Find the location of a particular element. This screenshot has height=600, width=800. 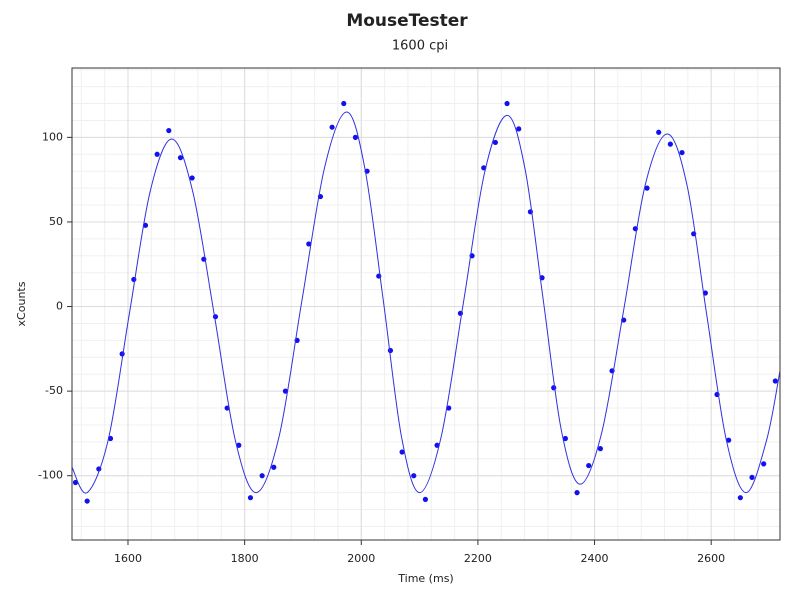

x-tick-label: 2600 is located at coordinates (711, 558).